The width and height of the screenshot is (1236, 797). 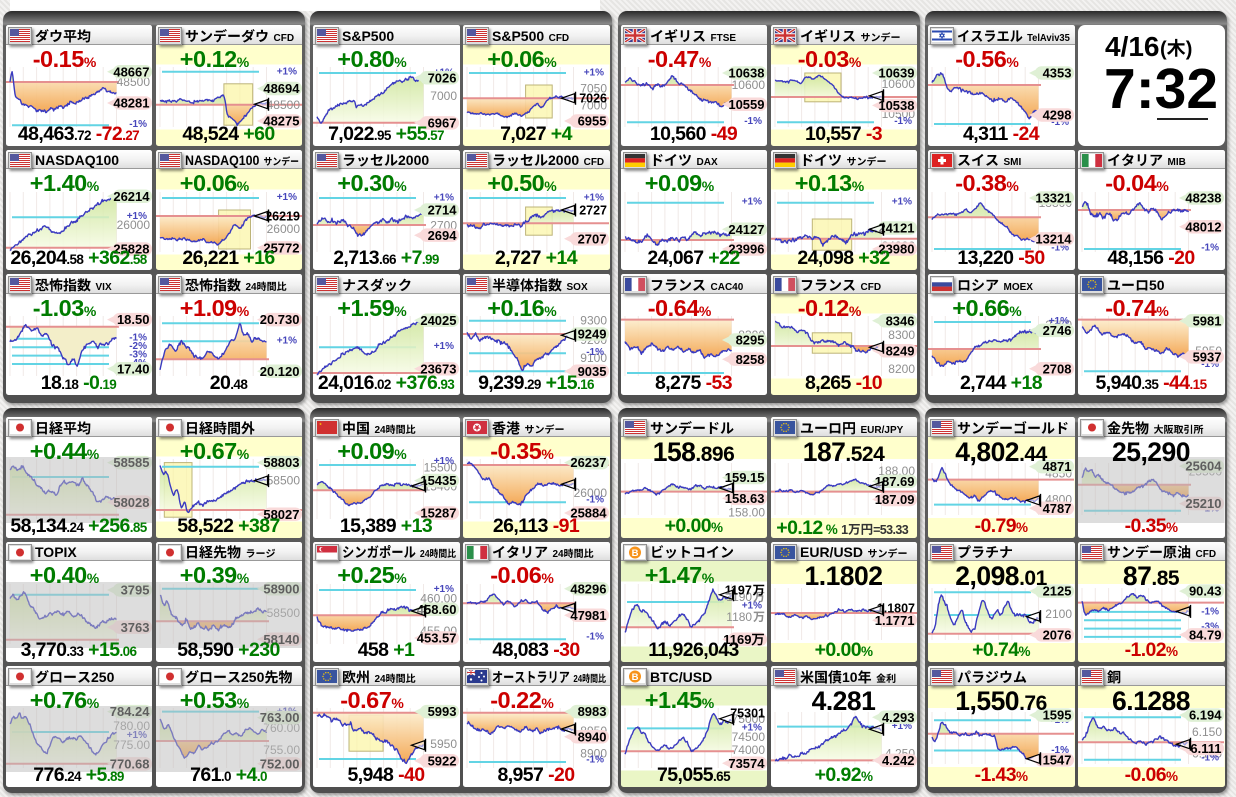 I want to click on svg-text: 6.150, so click(x=1207, y=732).